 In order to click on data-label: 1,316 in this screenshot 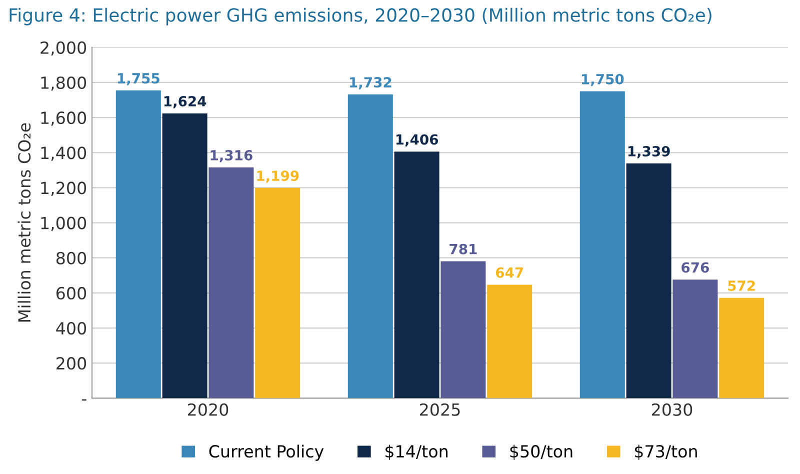, I will do `click(231, 156)`.